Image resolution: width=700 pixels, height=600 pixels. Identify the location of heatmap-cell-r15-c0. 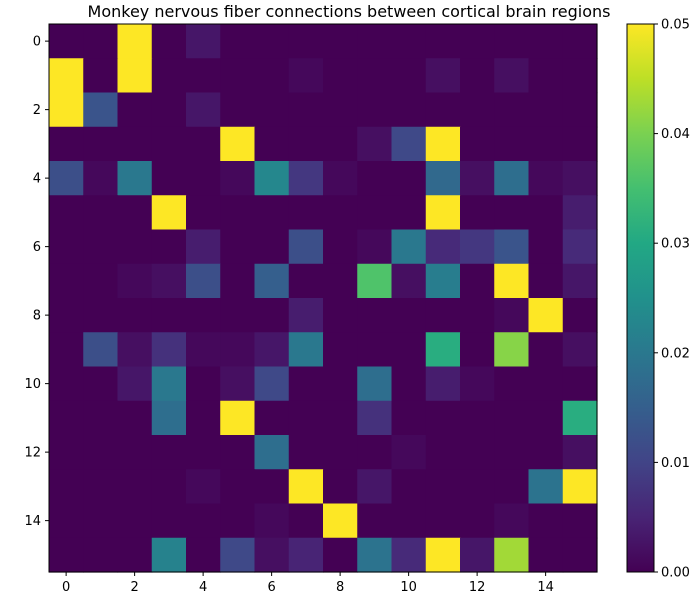
(66, 555).